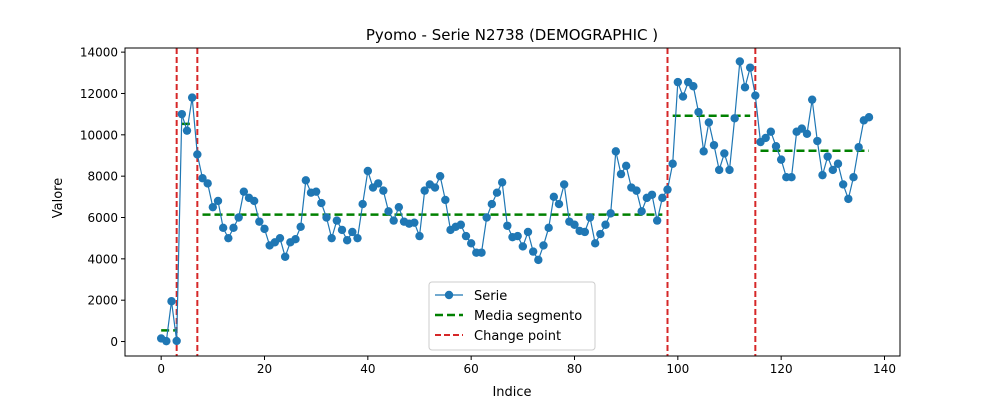 Image resolution: width=1000 pixels, height=400 pixels. Describe the element at coordinates (114, 342) in the screenshot. I see `y-tick-label-0: 0` at that location.